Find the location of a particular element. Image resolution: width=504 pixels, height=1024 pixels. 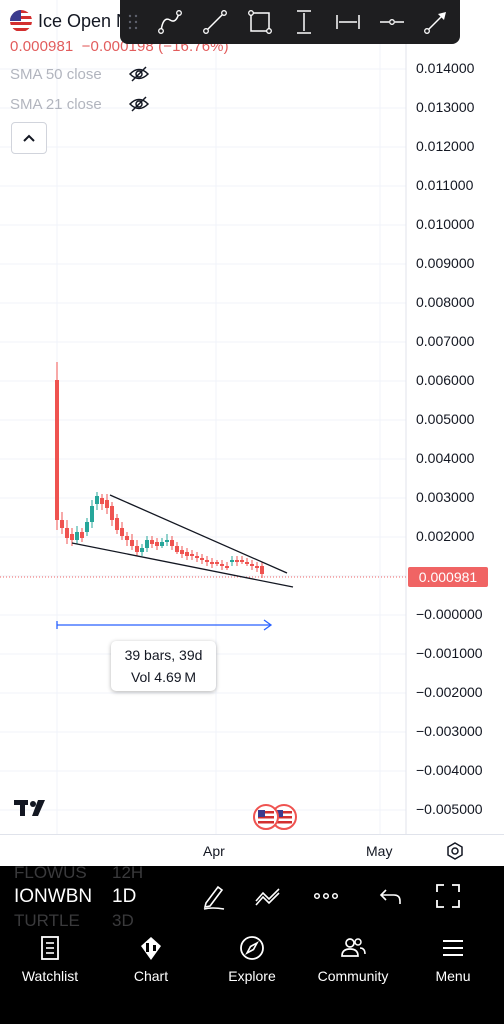

fullscreen-icon is located at coordinates (448, 896).